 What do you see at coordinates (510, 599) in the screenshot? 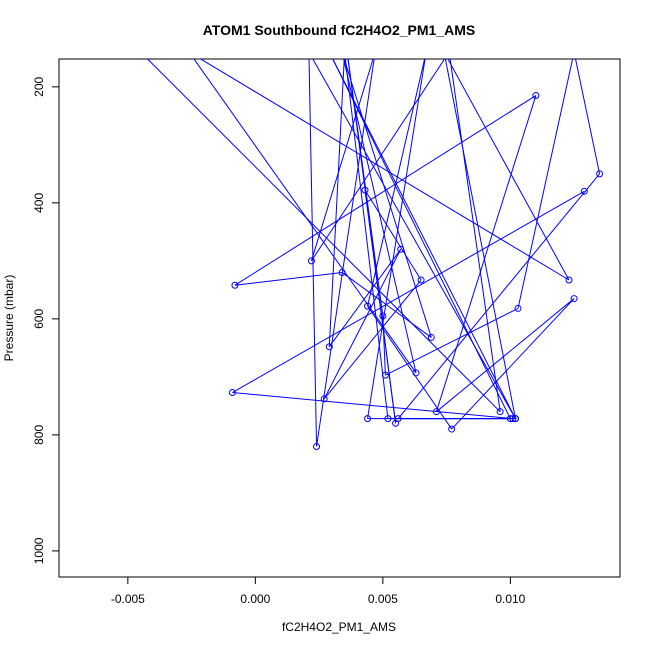
I see `x-tick-label: 0.010` at bounding box center [510, 599].